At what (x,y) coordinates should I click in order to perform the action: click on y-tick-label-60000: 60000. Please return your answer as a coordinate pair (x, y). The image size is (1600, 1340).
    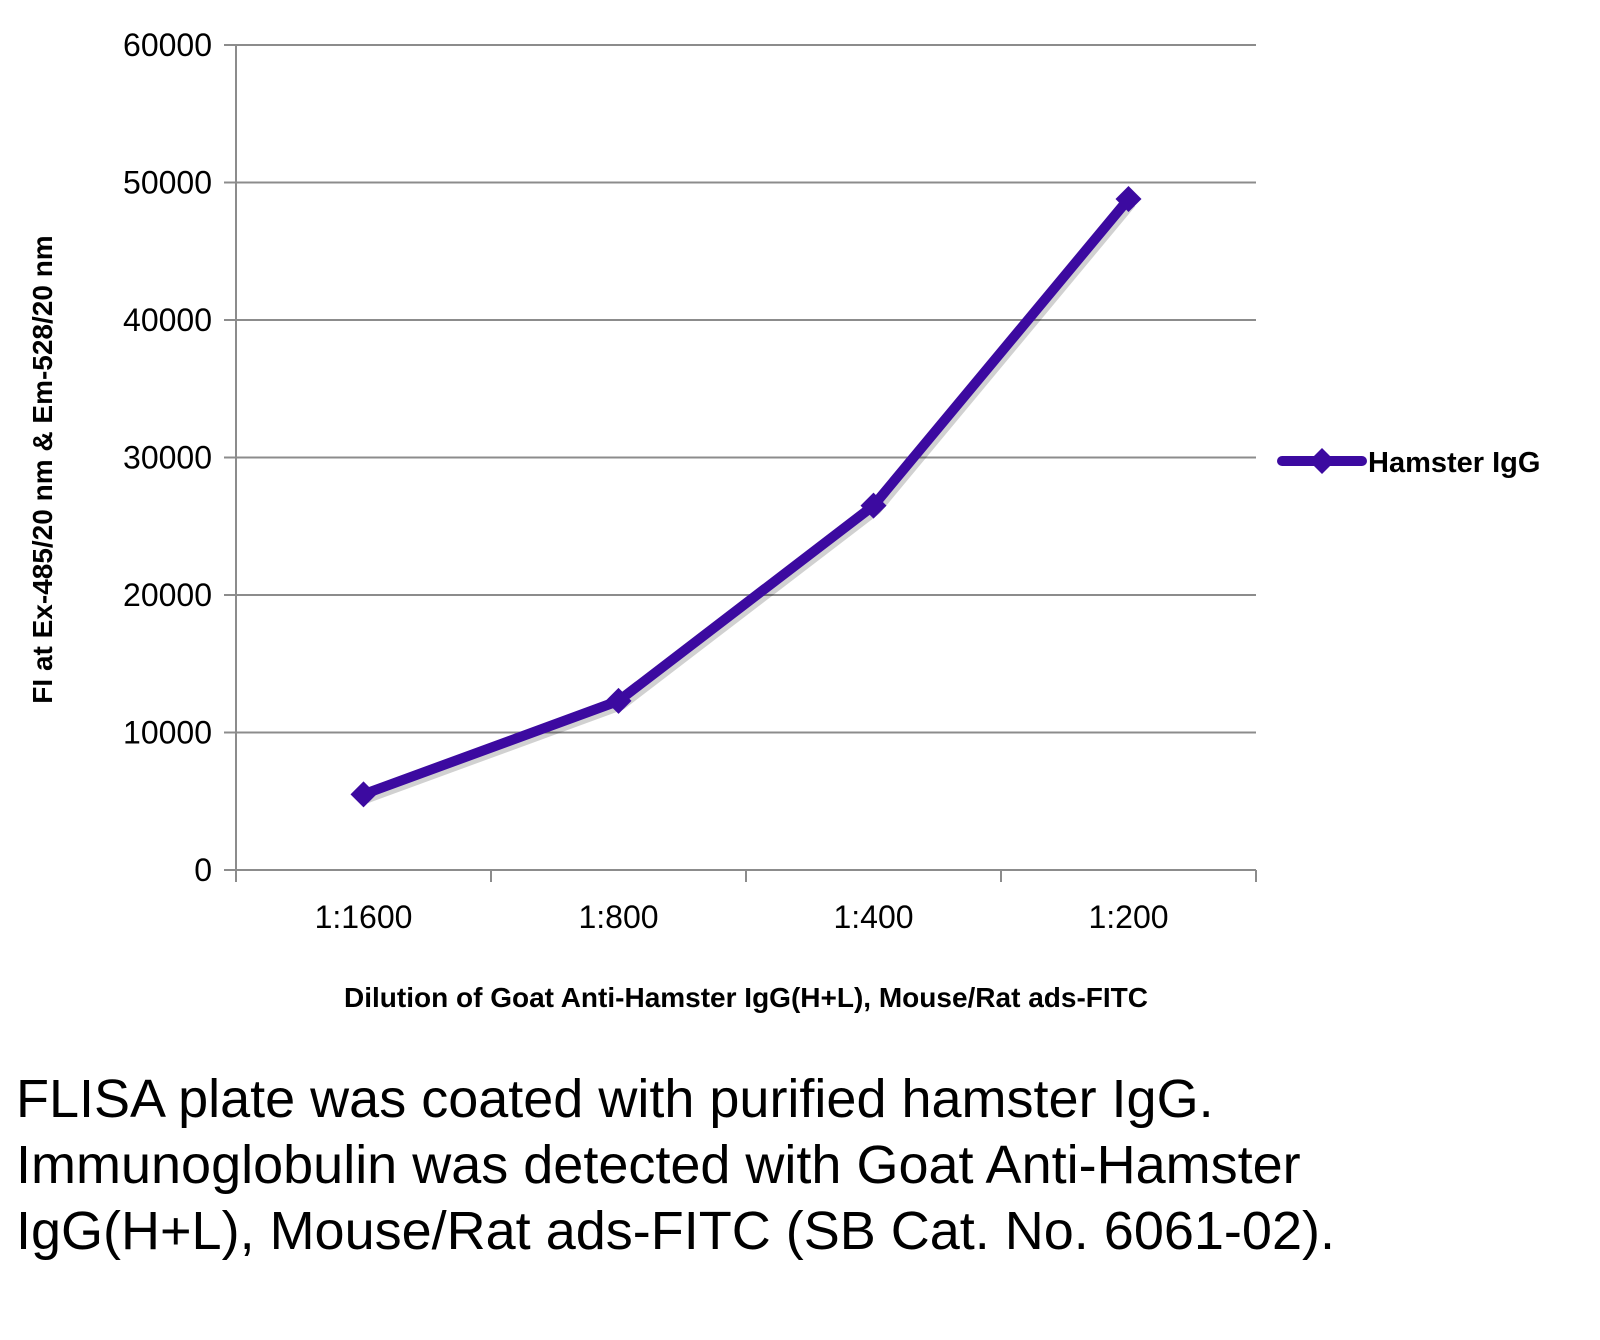
    Looking at the image, I should click on (167, 45).